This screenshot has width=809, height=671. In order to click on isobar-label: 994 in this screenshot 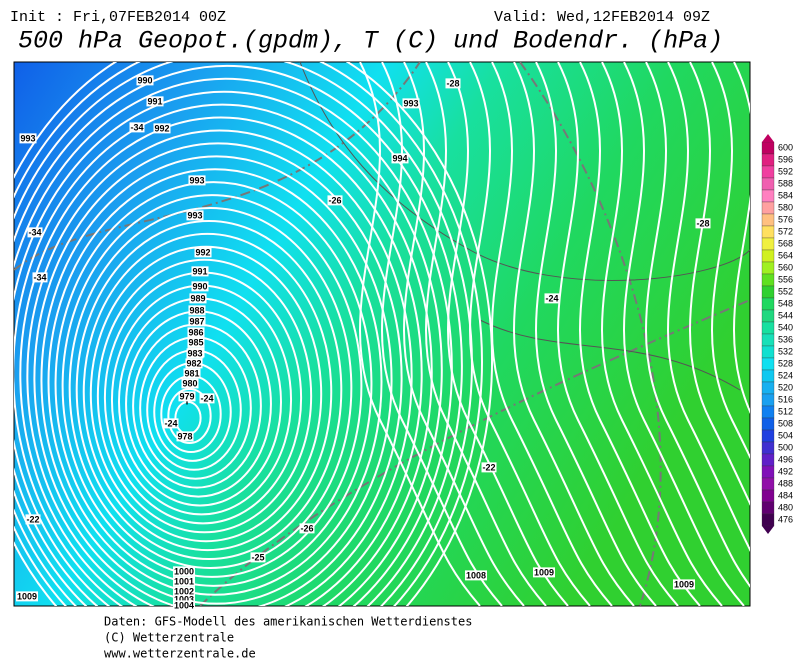, I will do `click(399, 158)`.